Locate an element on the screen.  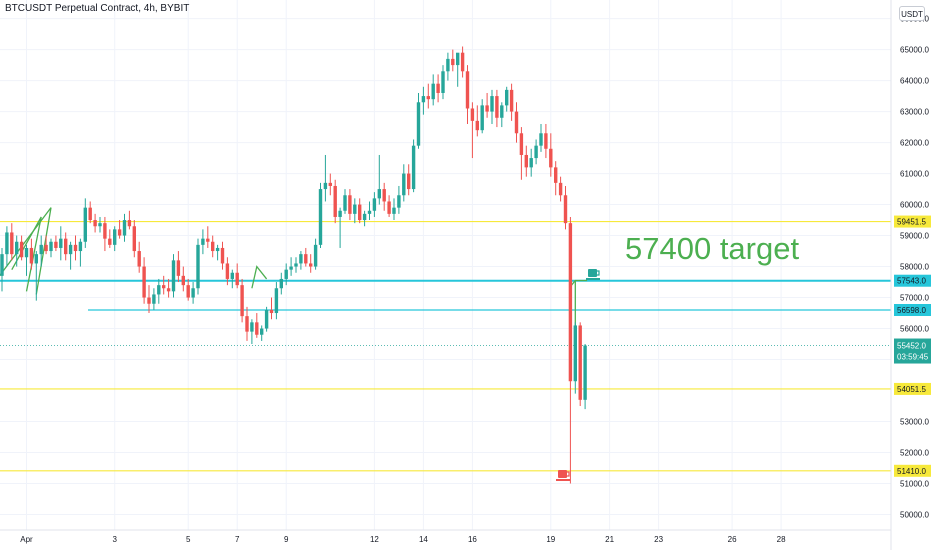
level-price-label: 51410.0 is located at coordinates (911, 471).